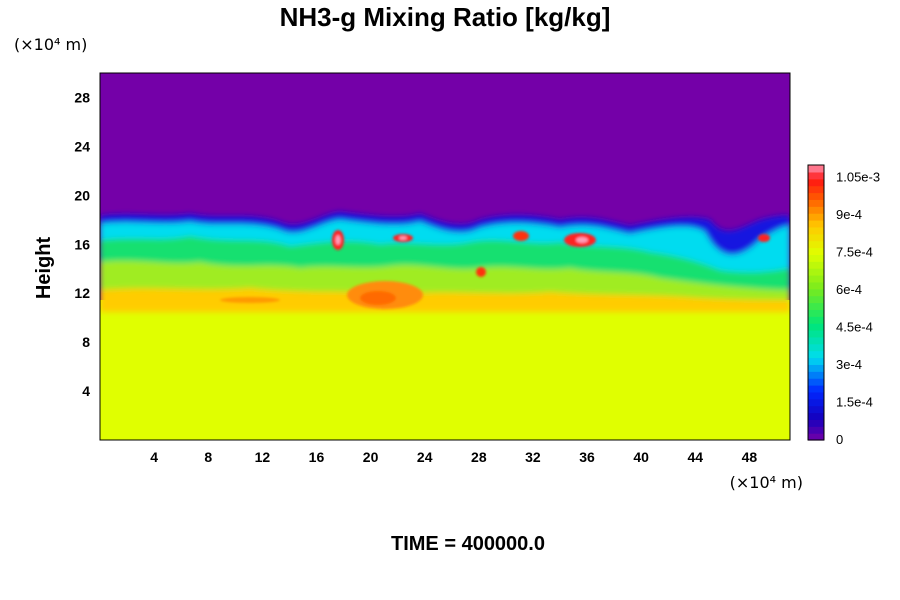  I want to click on y-tick-label: 8, so click(86, 342).